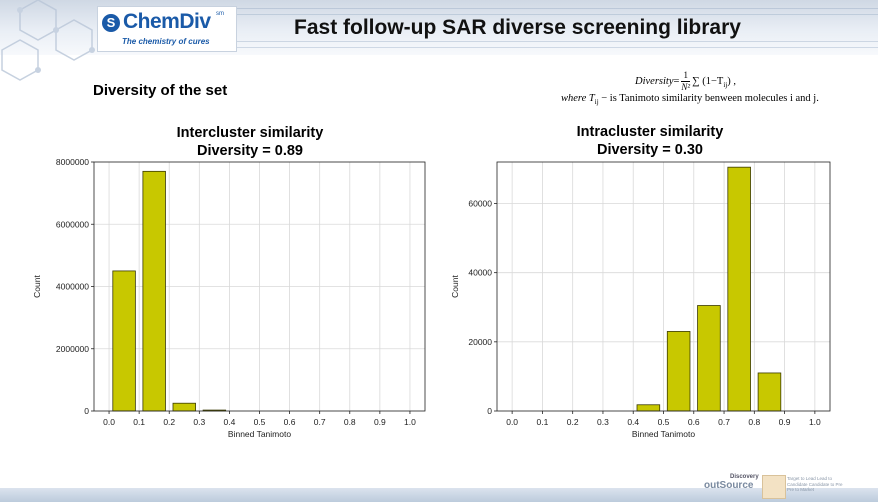 This screenshot has width=878, height=502. Describe the element at coordinates (480, 204) in the screenshot. I see `chart2-ytick-label: 60000` at that location.